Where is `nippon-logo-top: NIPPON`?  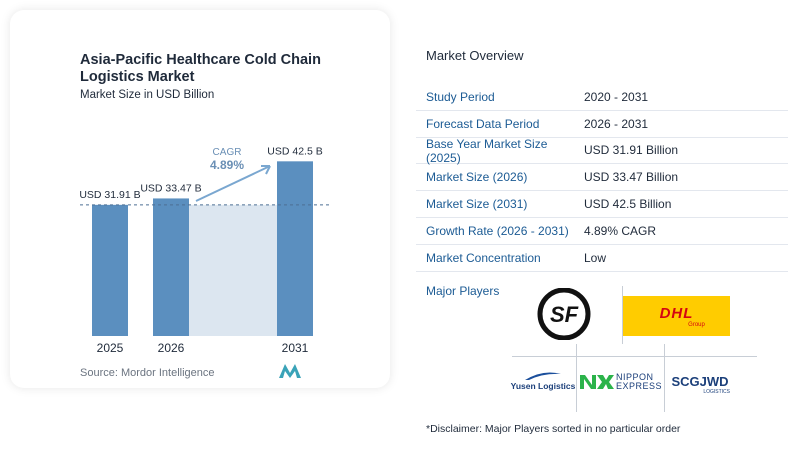 nippon-logo-top: NIPPON is located at coordinates (634, 377).